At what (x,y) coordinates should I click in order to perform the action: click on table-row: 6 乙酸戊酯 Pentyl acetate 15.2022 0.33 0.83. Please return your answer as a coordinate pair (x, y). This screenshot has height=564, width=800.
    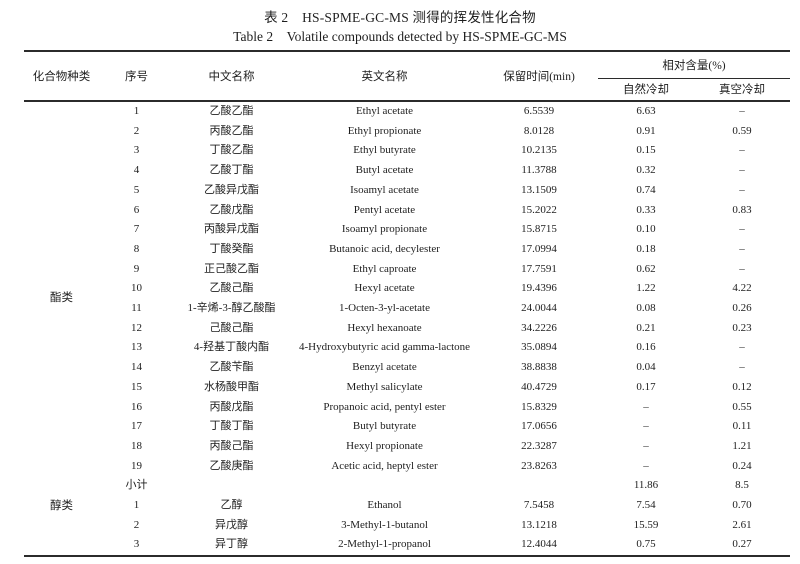
    Looking at the image, I should click on (407, 211).